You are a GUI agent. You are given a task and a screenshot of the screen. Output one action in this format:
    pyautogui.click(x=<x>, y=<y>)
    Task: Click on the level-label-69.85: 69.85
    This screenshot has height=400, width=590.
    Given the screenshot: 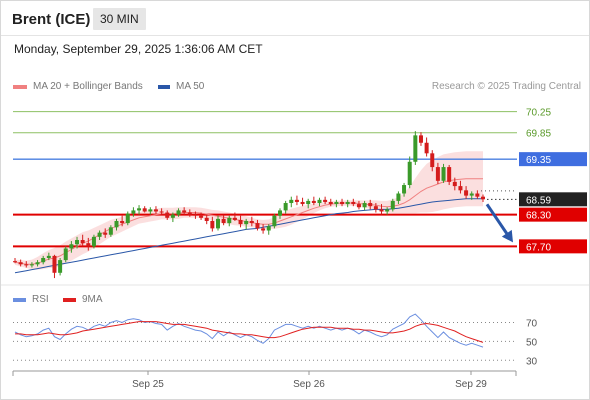 What is the action you would take?
    pyautogui.click(x=538, y=134)
    